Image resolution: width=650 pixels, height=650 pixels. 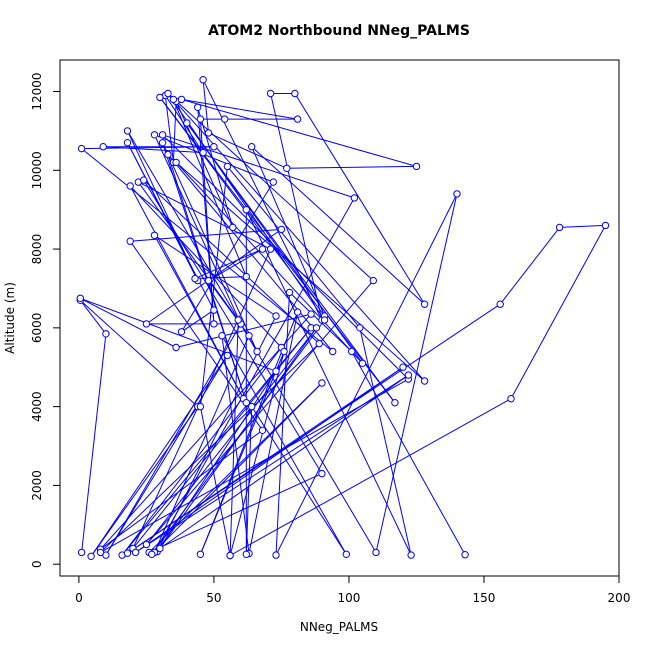 I want to click on y-tick-label: 6000, so click(x=37, y=328).